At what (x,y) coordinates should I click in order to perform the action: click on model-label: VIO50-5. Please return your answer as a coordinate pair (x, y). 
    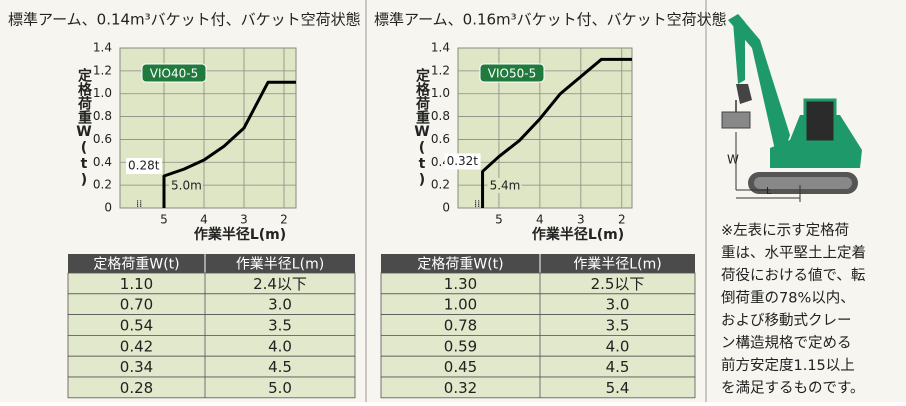
    Looking at the image, I should click on (512, 74).